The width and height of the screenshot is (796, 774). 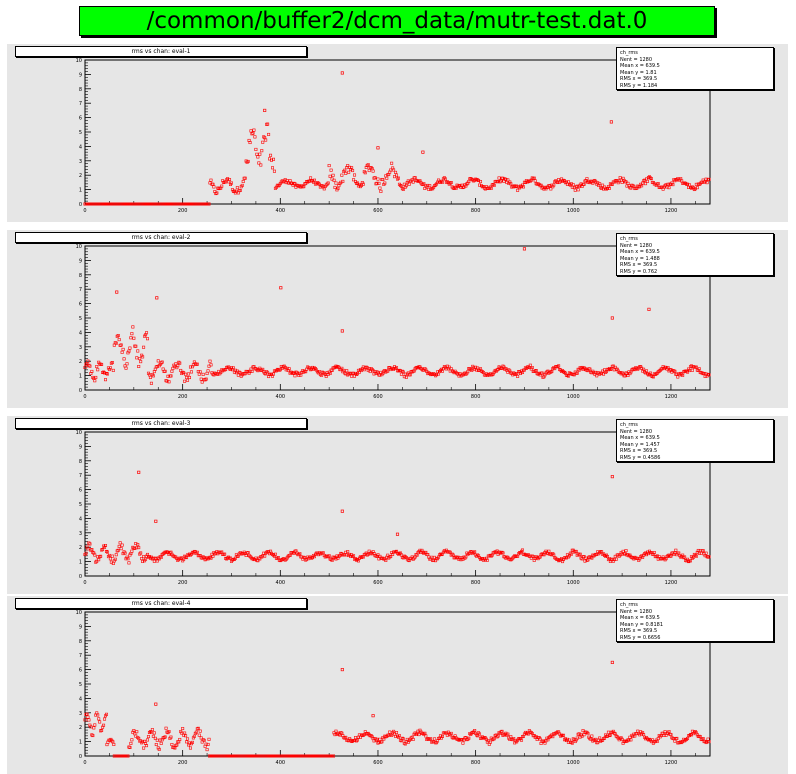 What do you see at coordinates (80, 75) in the screenshot?
I see `y-tick-label: 9` at bounding box center [80, 75].